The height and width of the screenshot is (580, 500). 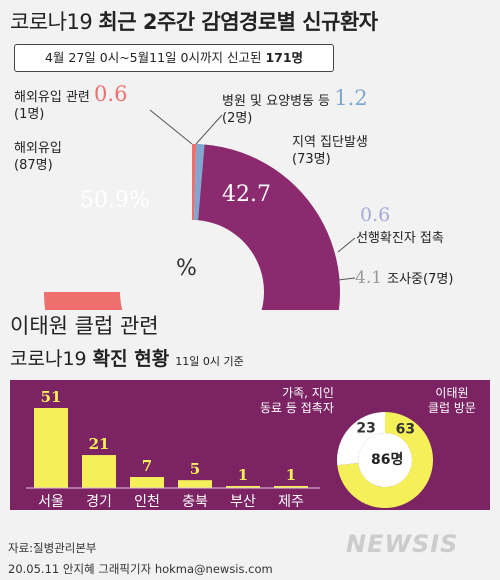 I want to click on date-note: 11일 0시 기준, so click(x=209, y=361).